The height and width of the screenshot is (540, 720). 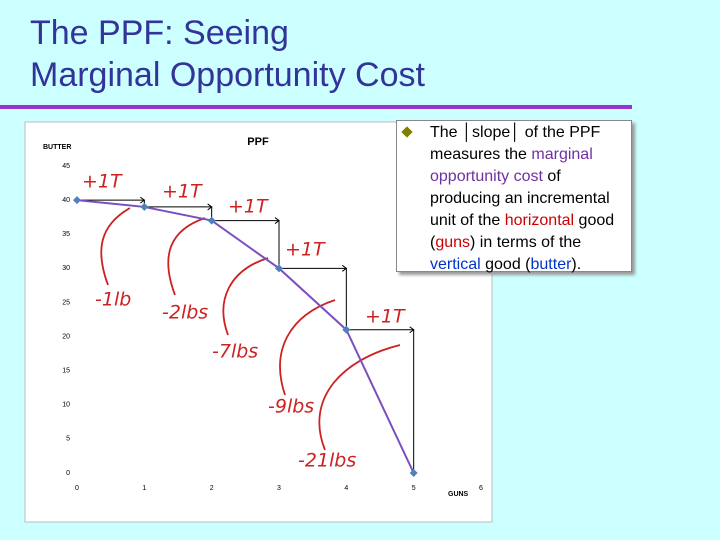 What do you see at coordinates (481, 488) in the screenshot?
I see `x-tick-label: 6` at bounding box center [481, 488].